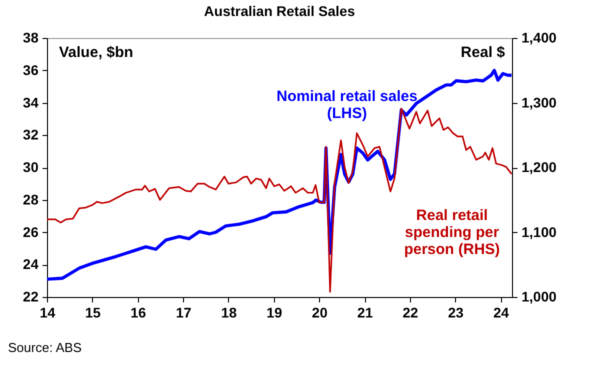  Describe the element at coordinates (539, 232) in the screenshot. I see `y2-tick-label: 1,100` at that location.